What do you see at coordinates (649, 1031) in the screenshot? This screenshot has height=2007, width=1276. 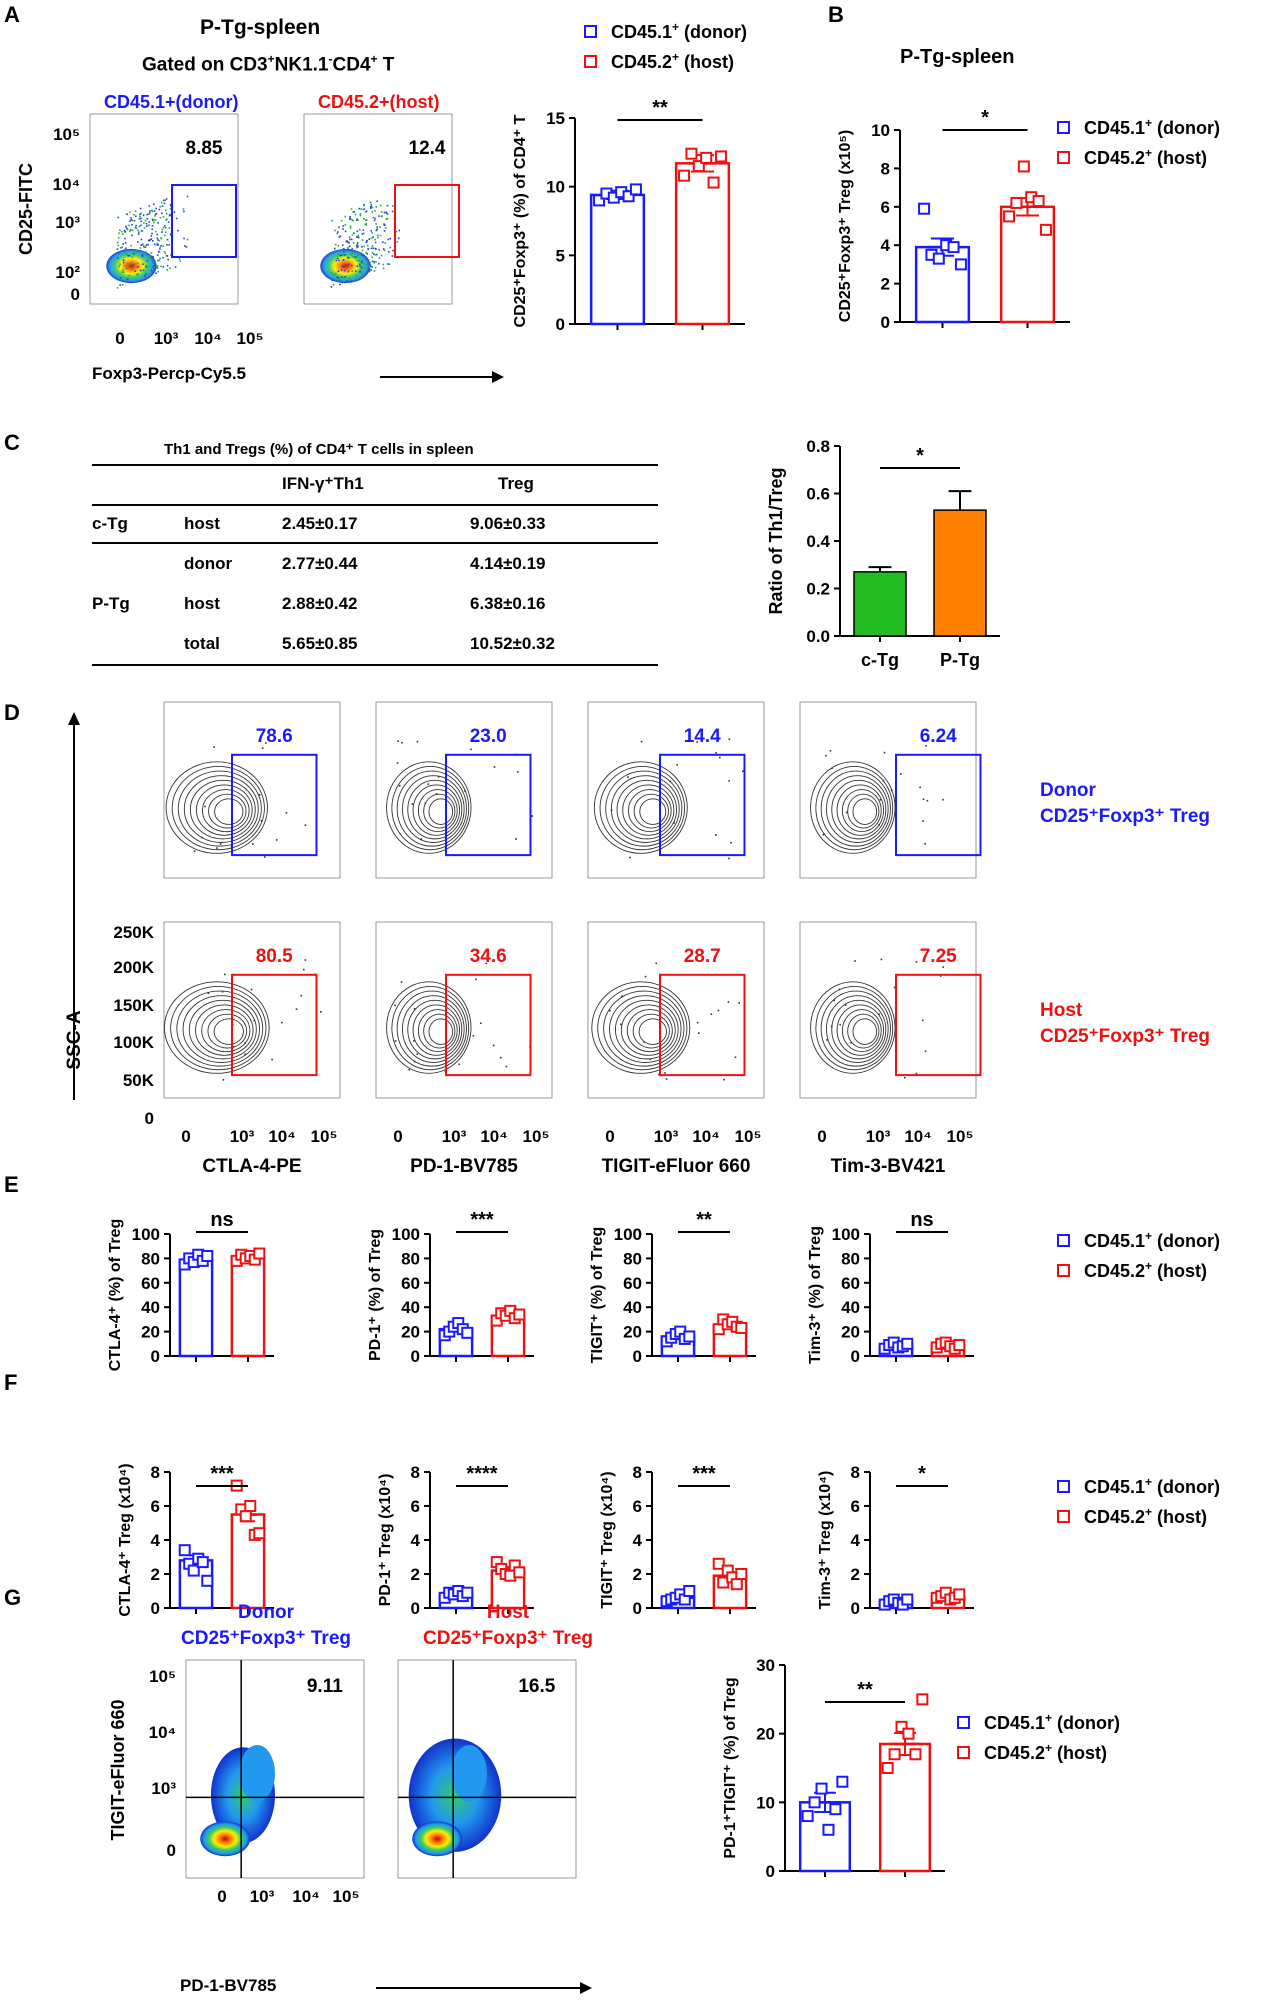 I see `panel-d-host-2-contour` at bounding box center [649, 1031].